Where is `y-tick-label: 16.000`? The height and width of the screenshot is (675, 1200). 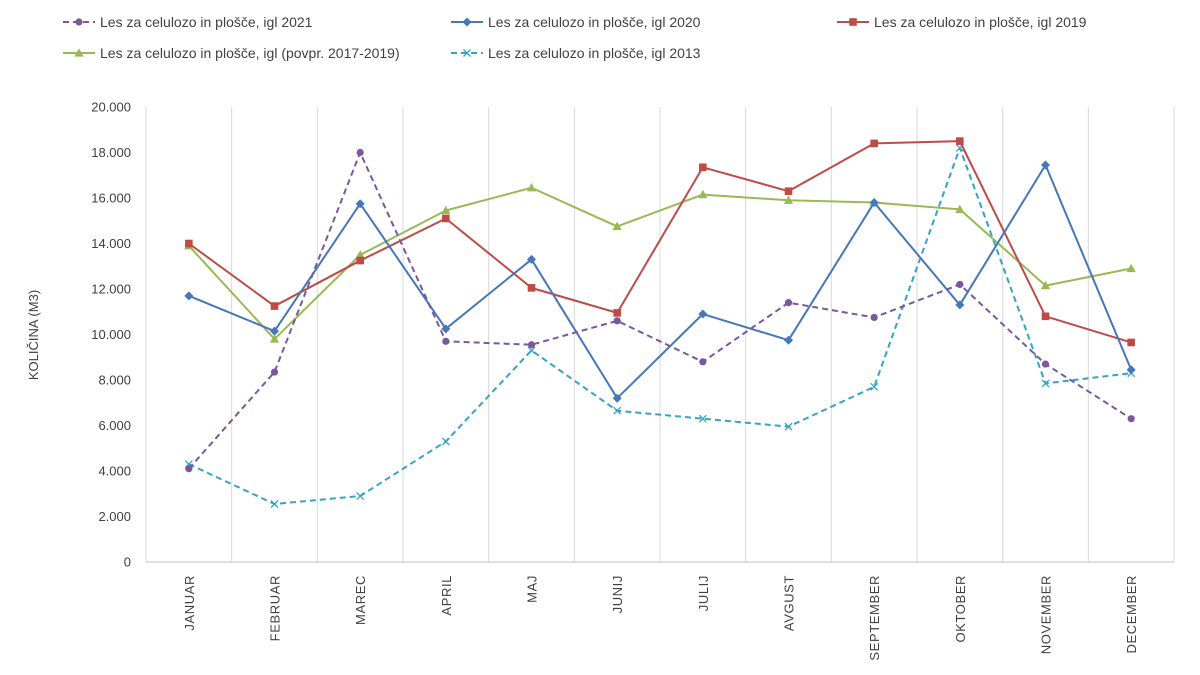 y-tick-label: 16.000 is located at coordinates (111, 198).